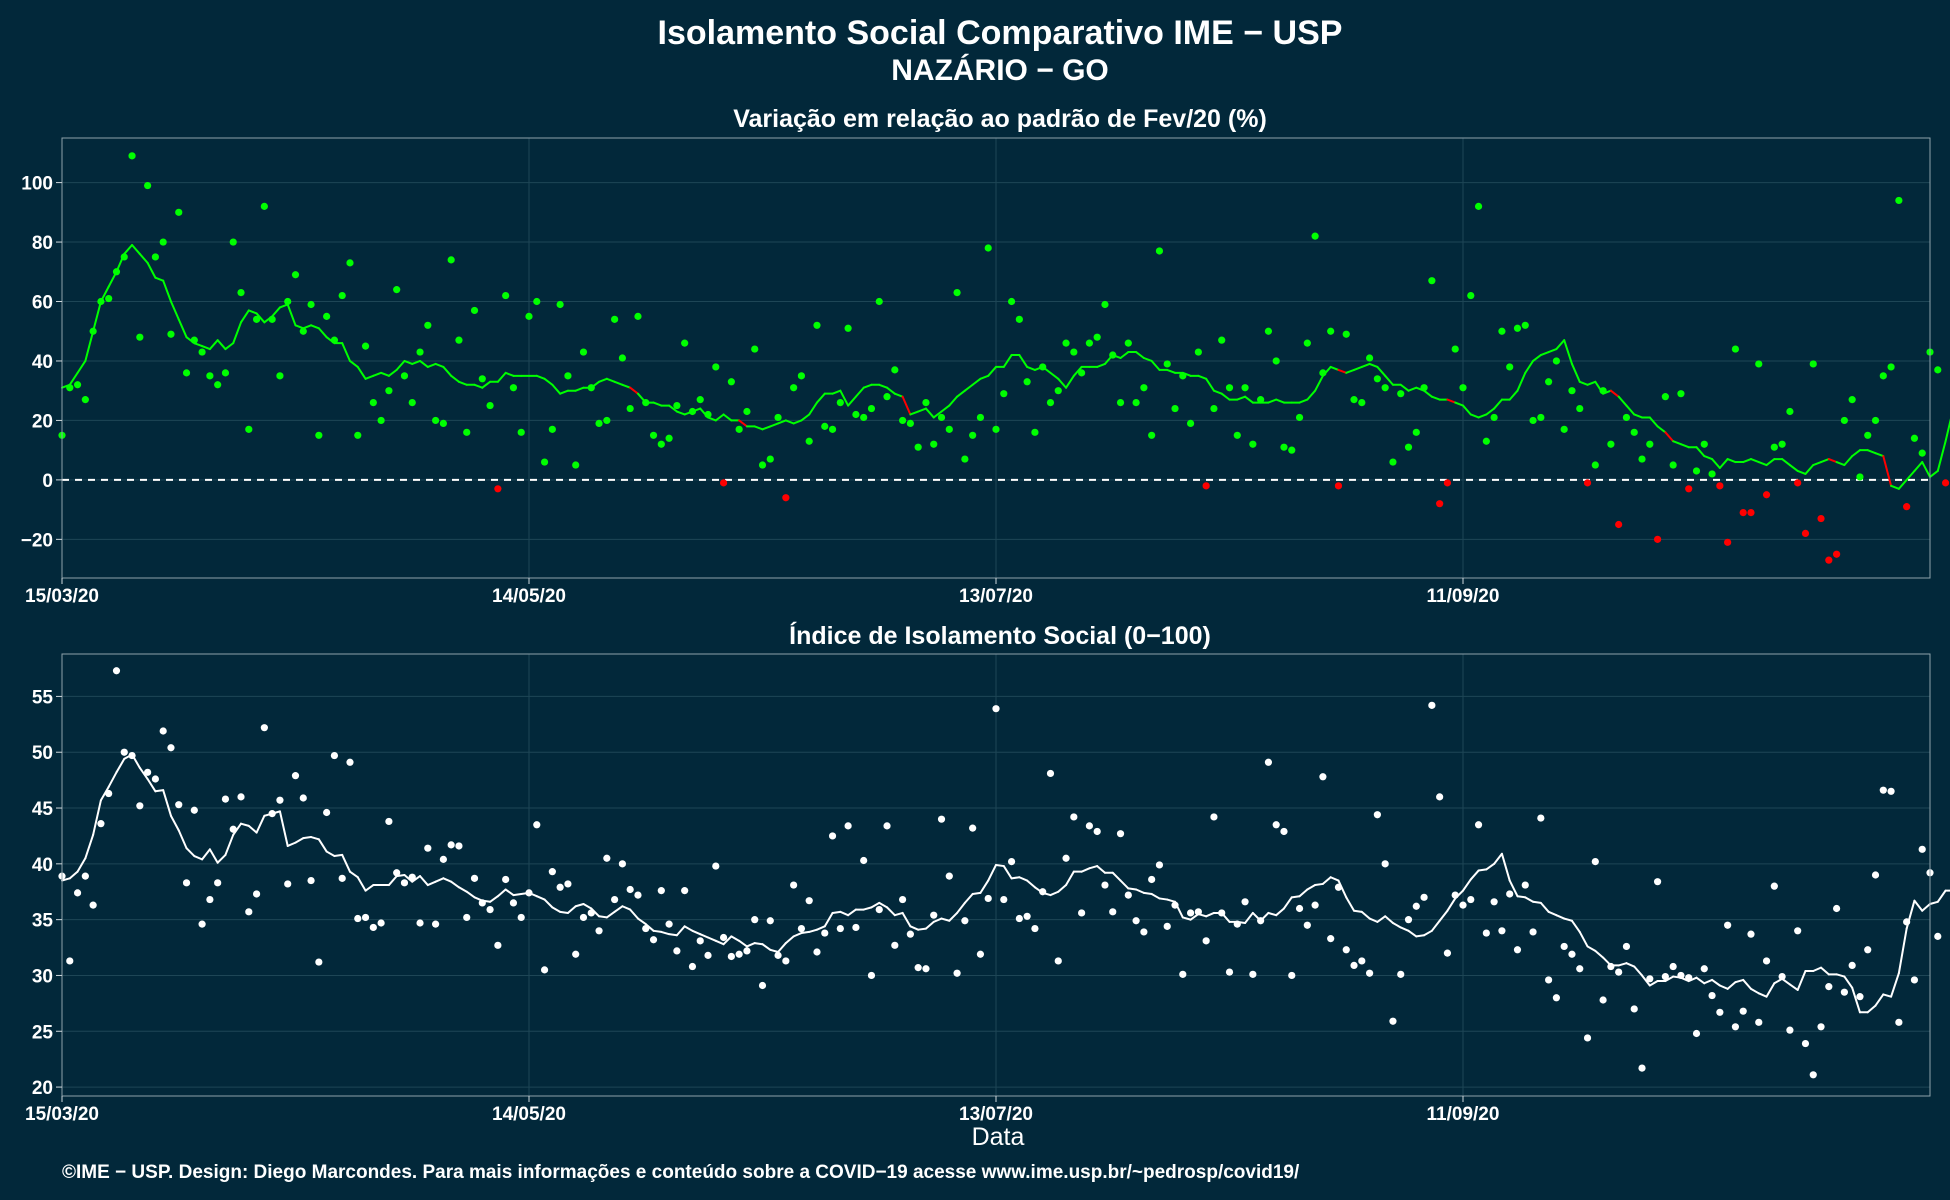  Describe the element at coordinates (1000, 70) in the screenshot. I see `main-title-line2: NAZÁRIO − GO` at that location.